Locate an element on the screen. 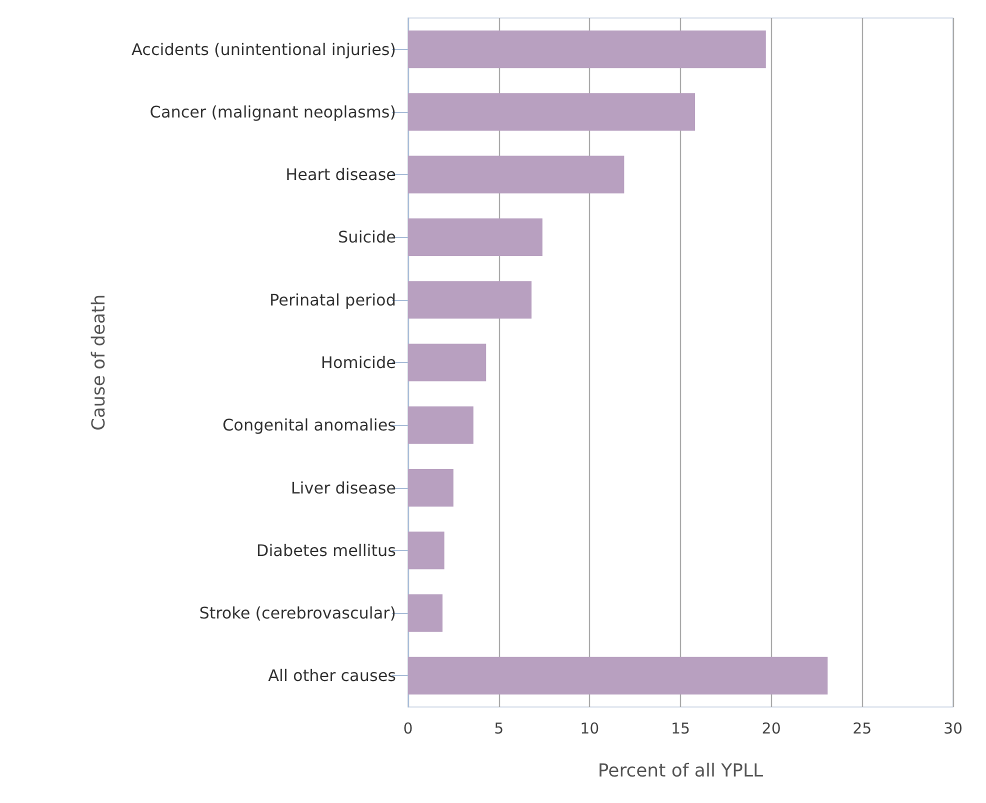 This screenshot has height=803, width=986. y-tick-label: Perinatal period is located at coordinates (333, 300).